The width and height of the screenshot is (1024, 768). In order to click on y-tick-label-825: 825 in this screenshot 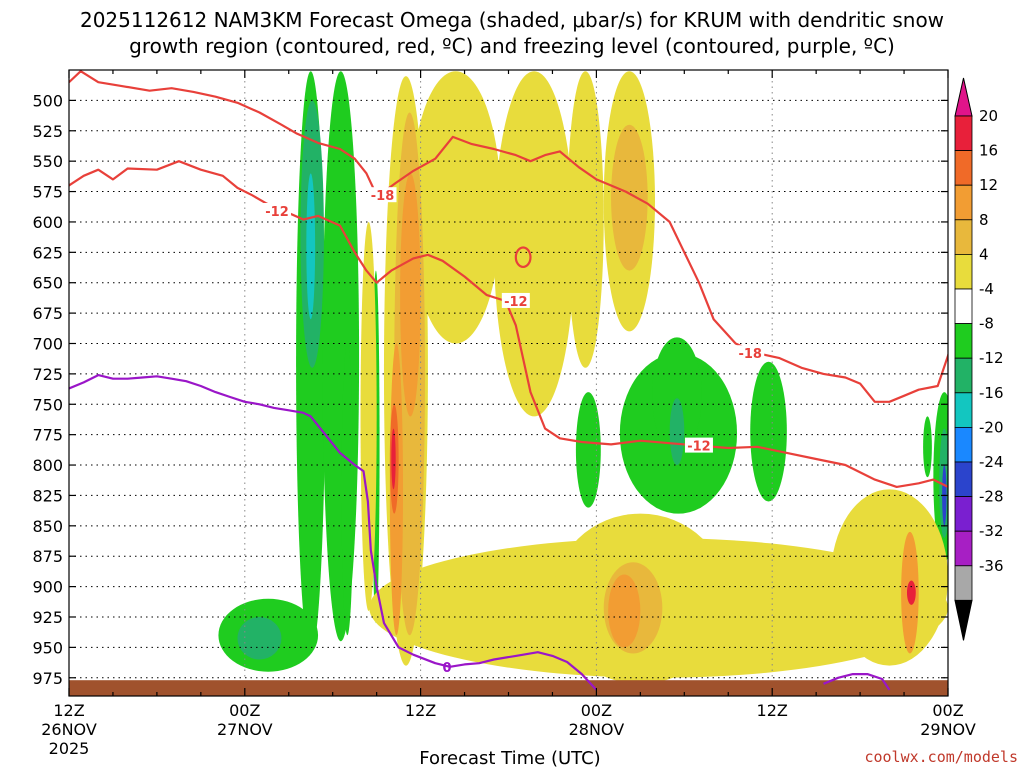, I will do `click(47, 495)`.